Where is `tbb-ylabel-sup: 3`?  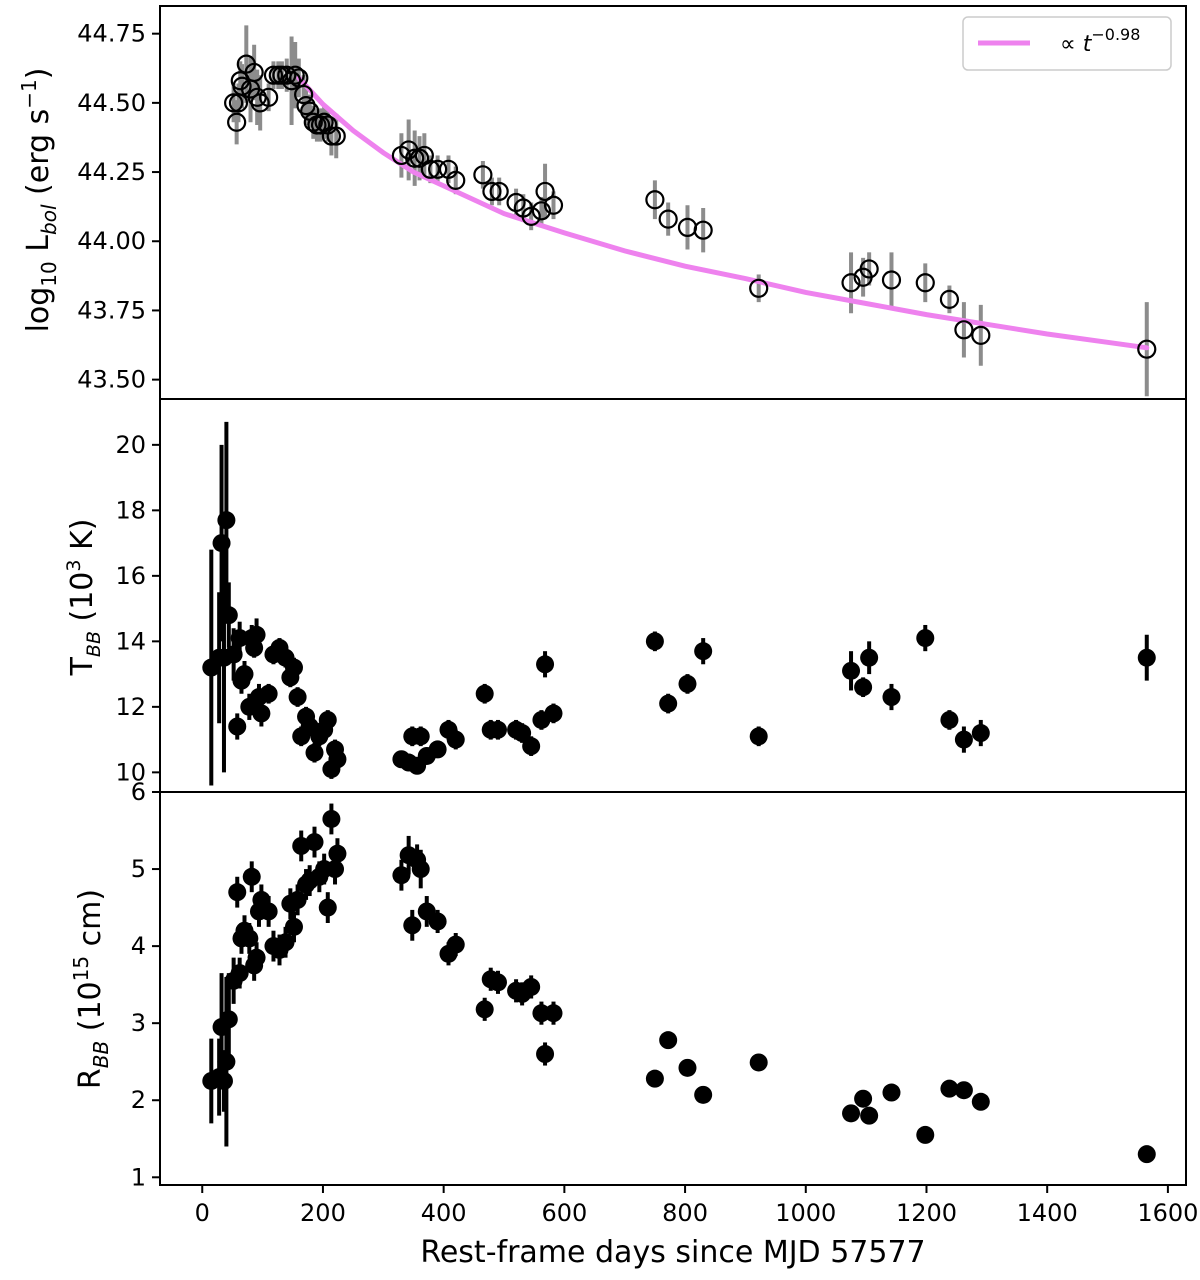
tbb-ylabel-sup: 3 is located at coordinates (74, 566).